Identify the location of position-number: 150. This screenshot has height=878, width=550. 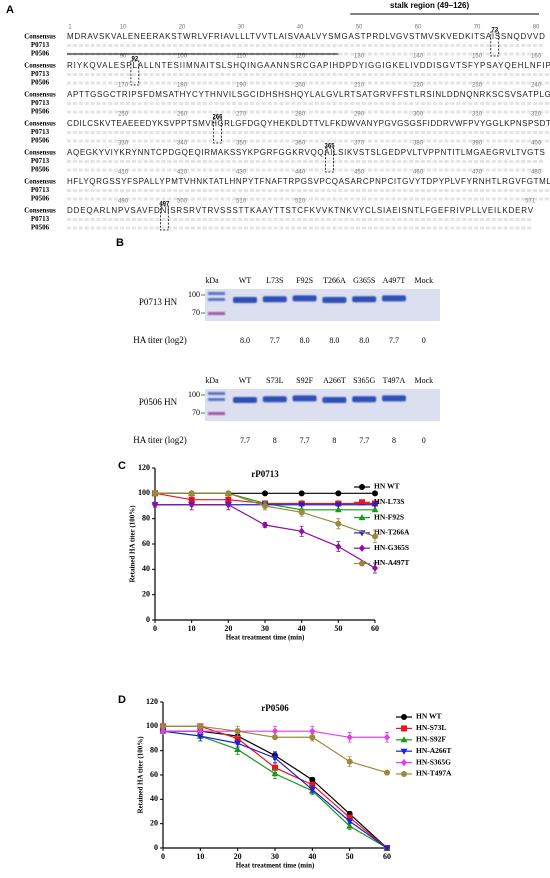
(477, 57).